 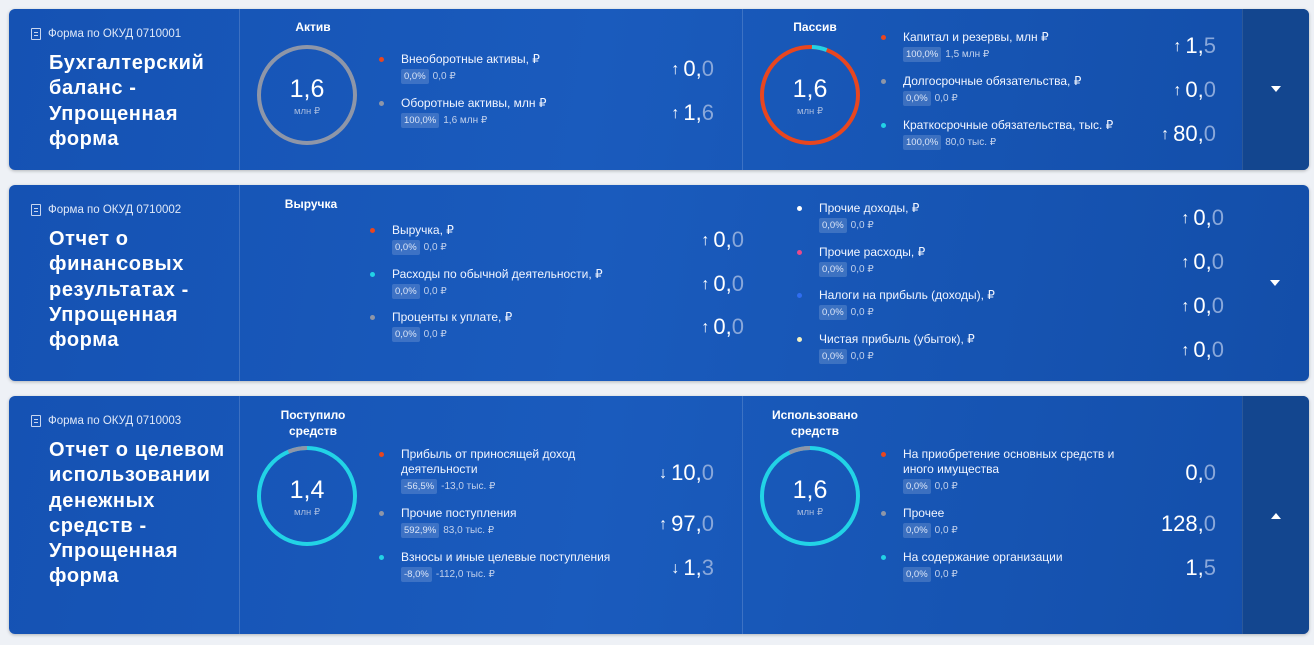 What do you see at coordinates (313, 423) in the screenshot?
I see `section-title: Поступило средств` at bounding box center [313, 423].